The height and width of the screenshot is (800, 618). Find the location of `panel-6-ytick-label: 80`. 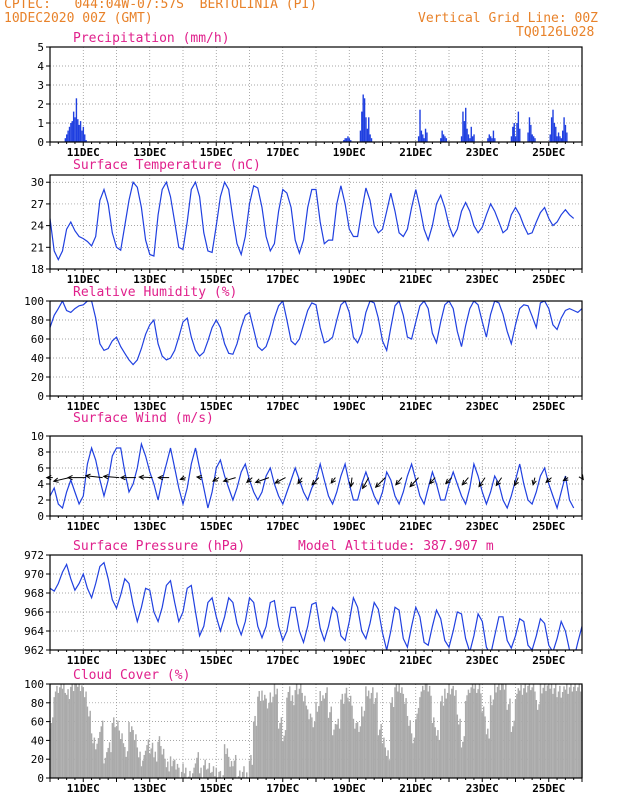

panel-6-ytick-label: 80 is located at coordinates (37, 703).